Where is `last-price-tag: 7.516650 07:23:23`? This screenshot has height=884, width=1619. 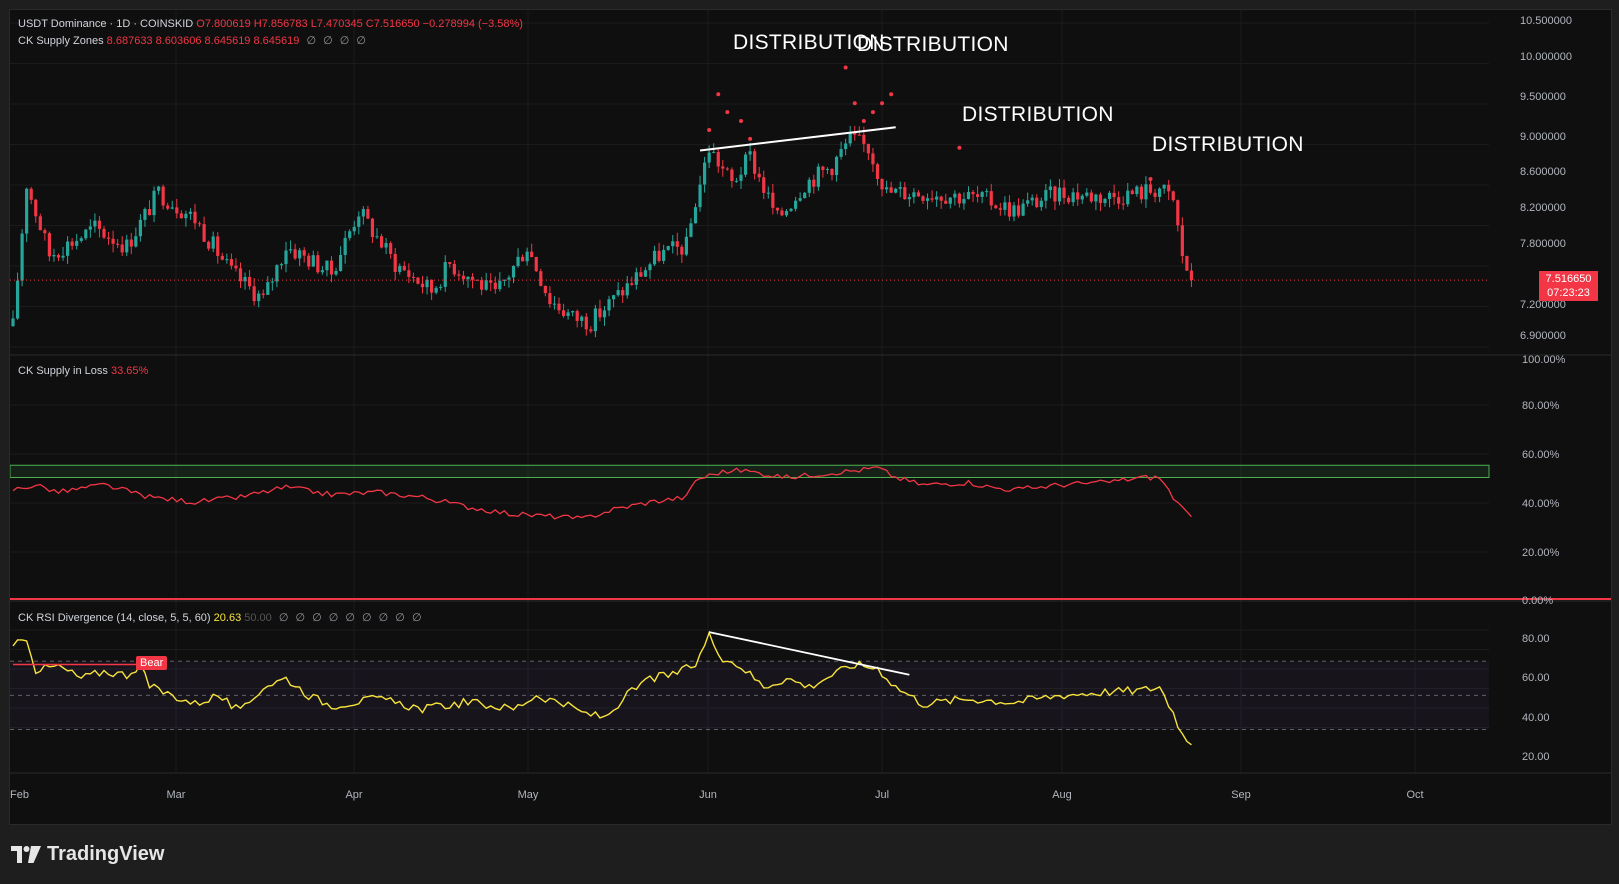 last-price-tag: 7.516650 07:23:23 is located at coordinates (1568, 286).